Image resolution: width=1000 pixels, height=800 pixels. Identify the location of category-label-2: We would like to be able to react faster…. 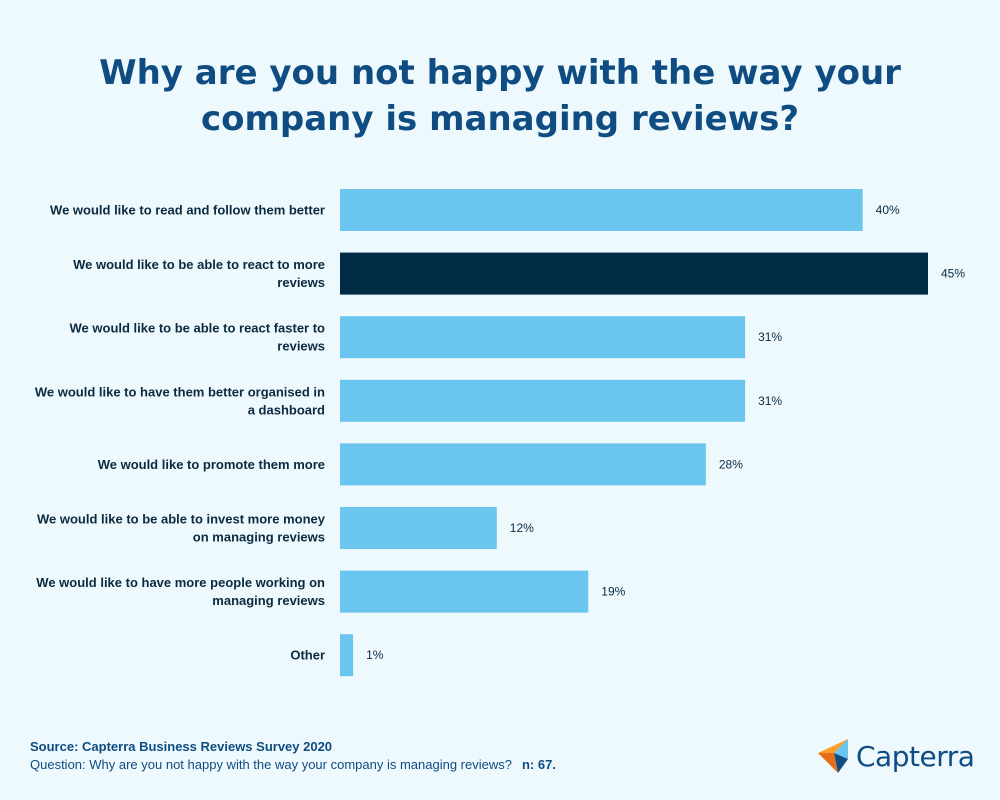
(198, 337).